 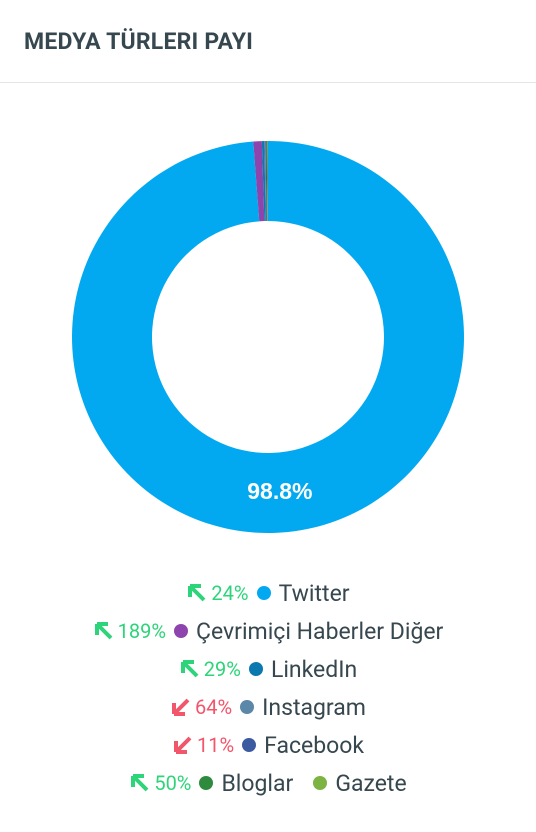 What do you see at coordinates (141, 631) in the screenshot?
I see `change-label: 189%` at bounding box center [141, 631].